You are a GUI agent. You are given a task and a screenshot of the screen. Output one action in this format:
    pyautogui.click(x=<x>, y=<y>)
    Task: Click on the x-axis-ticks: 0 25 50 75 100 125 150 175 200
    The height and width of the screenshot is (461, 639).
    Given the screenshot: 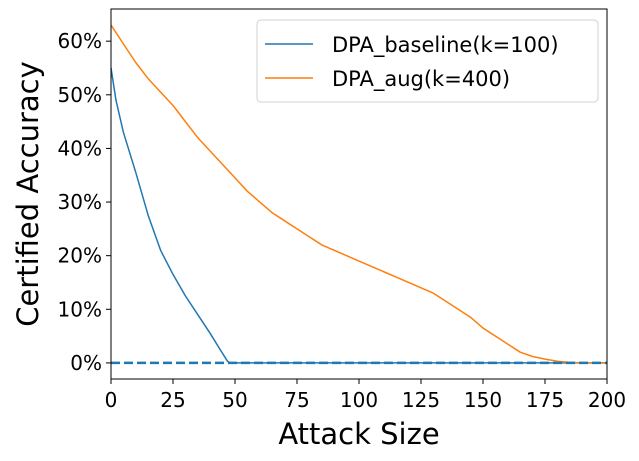 What is the action you would take?
    pyautogui.click(x=365, y=395)
    